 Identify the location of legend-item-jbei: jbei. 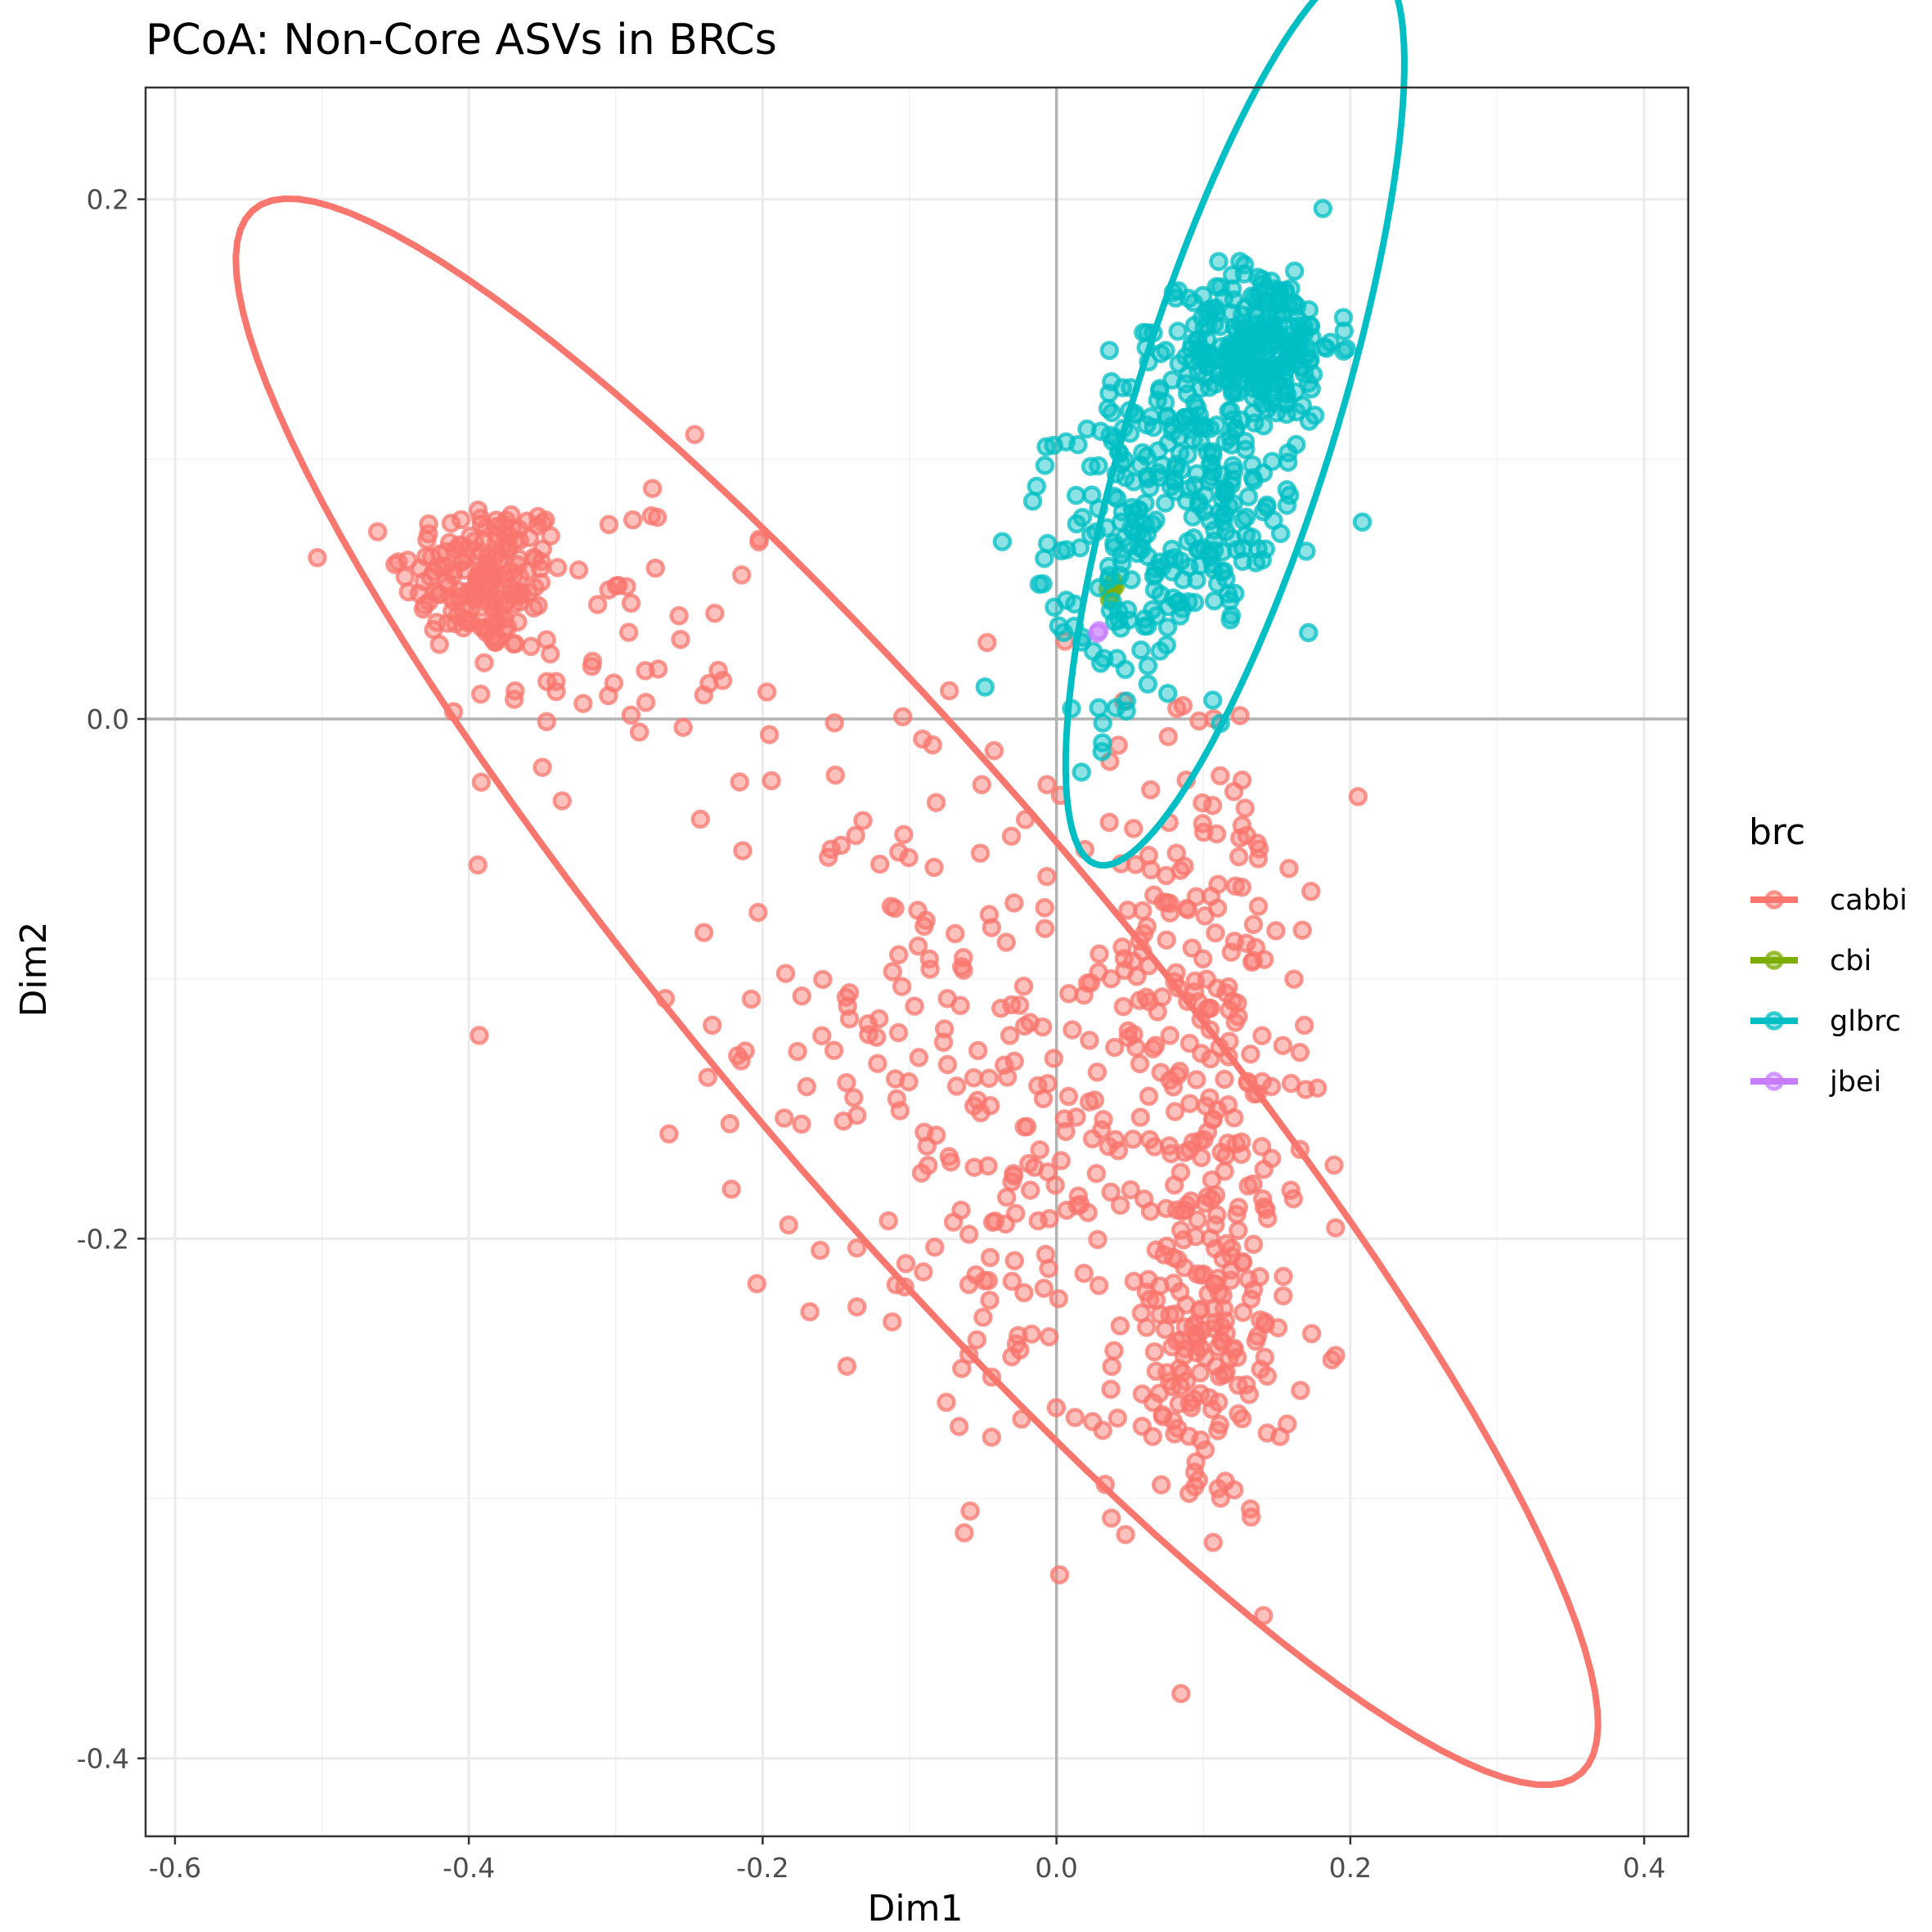
(1816, 1082).